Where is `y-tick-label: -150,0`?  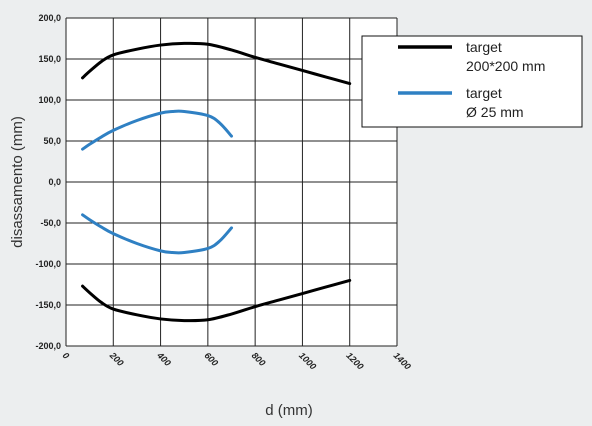
y-tick-label: -150,0 is located at coordinates (48, 305).